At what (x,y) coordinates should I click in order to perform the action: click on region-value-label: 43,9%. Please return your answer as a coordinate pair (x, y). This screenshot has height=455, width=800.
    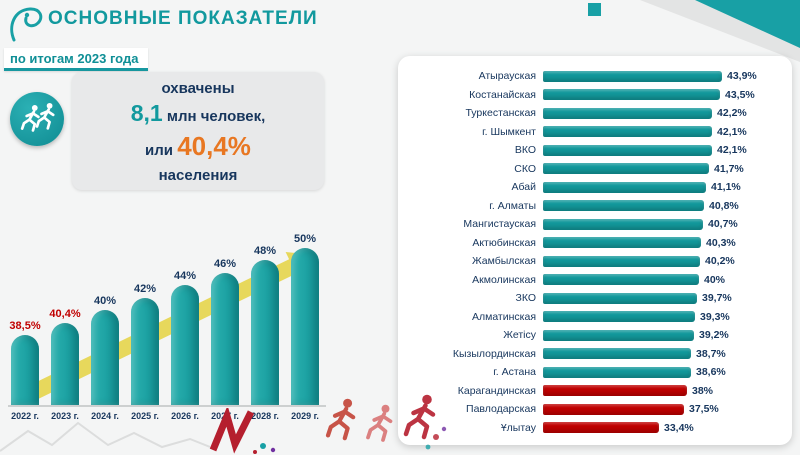
    Looking at the image, I should click on (742, 76).